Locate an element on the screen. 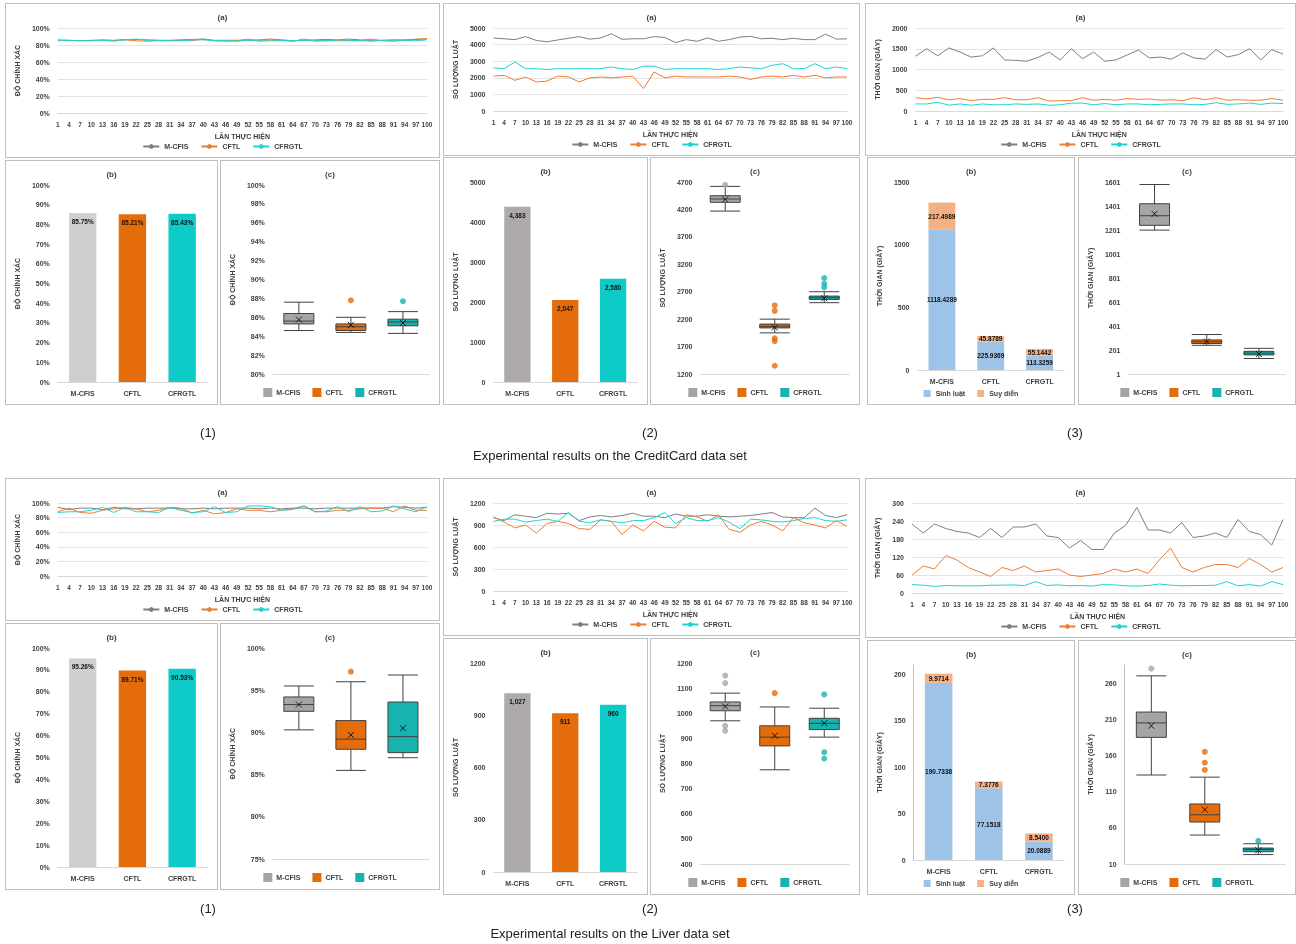 The height and width of the screenshot is (944, 1296). text: Experimental results on the Liver data set is located at coordinates (610, 933).